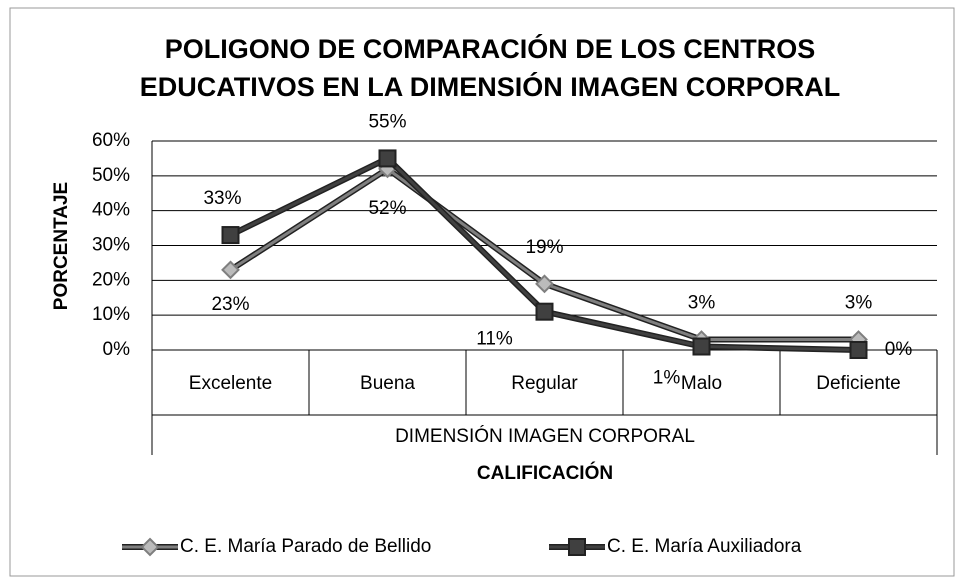  I want to click on x-tick-label: Excelente, so click(230, 383).